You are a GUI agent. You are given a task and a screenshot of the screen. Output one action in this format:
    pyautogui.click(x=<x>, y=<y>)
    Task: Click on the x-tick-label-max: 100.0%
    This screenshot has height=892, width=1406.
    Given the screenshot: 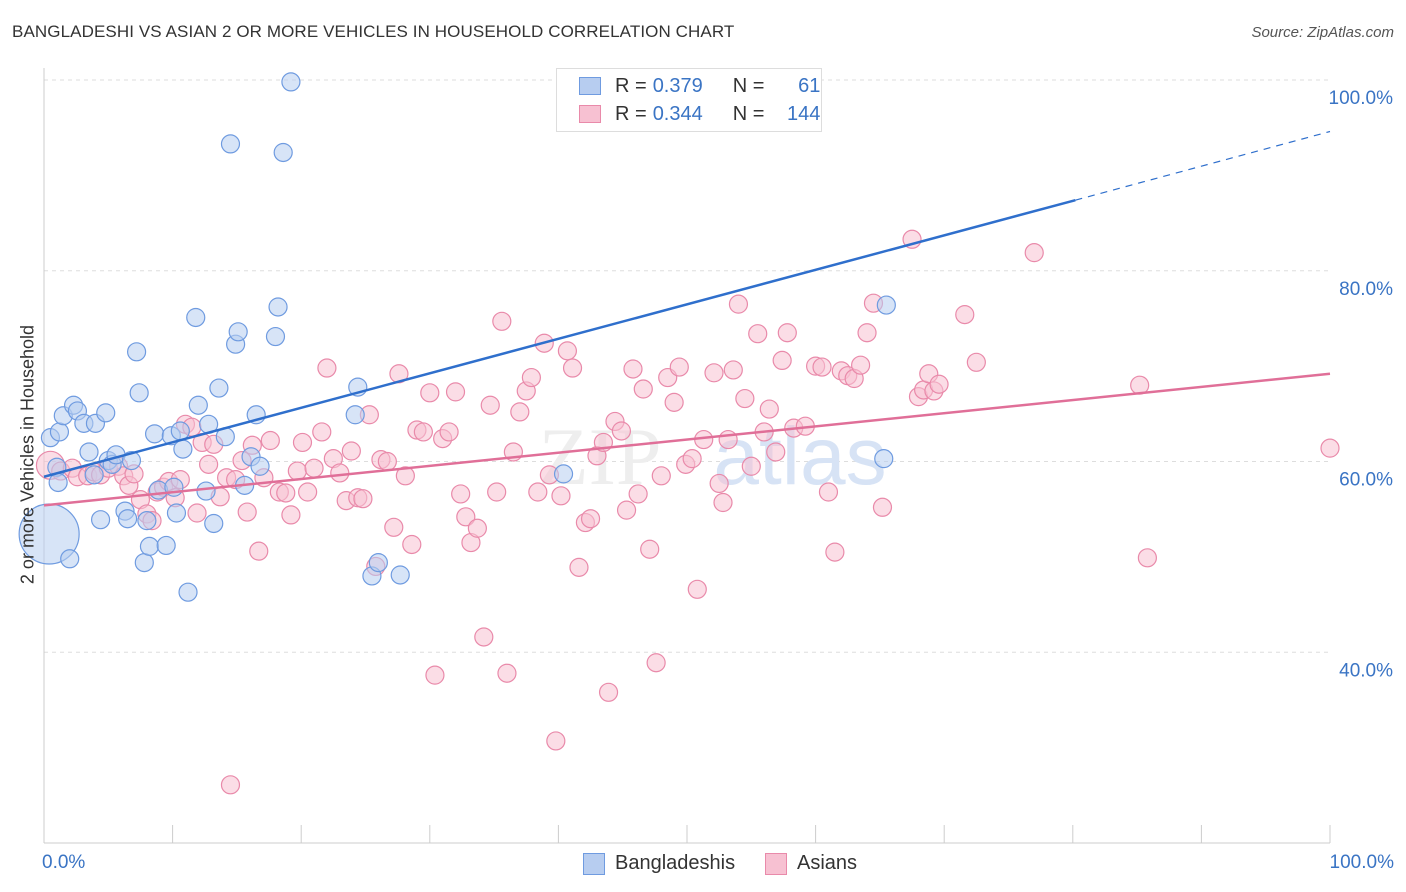 What is the action you would take?
    pyautogui.click(x=1361, y=862)
    